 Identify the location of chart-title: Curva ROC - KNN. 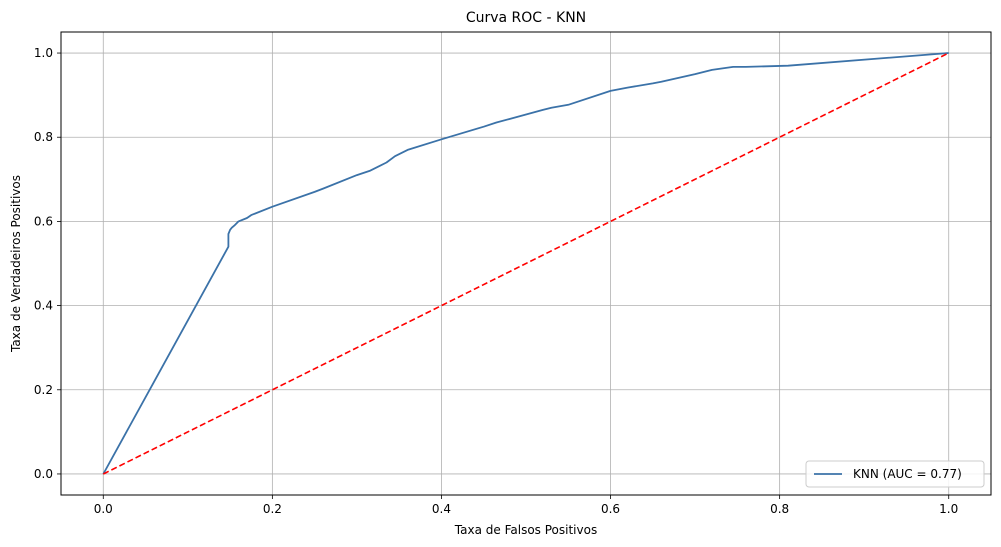
(526, 18).